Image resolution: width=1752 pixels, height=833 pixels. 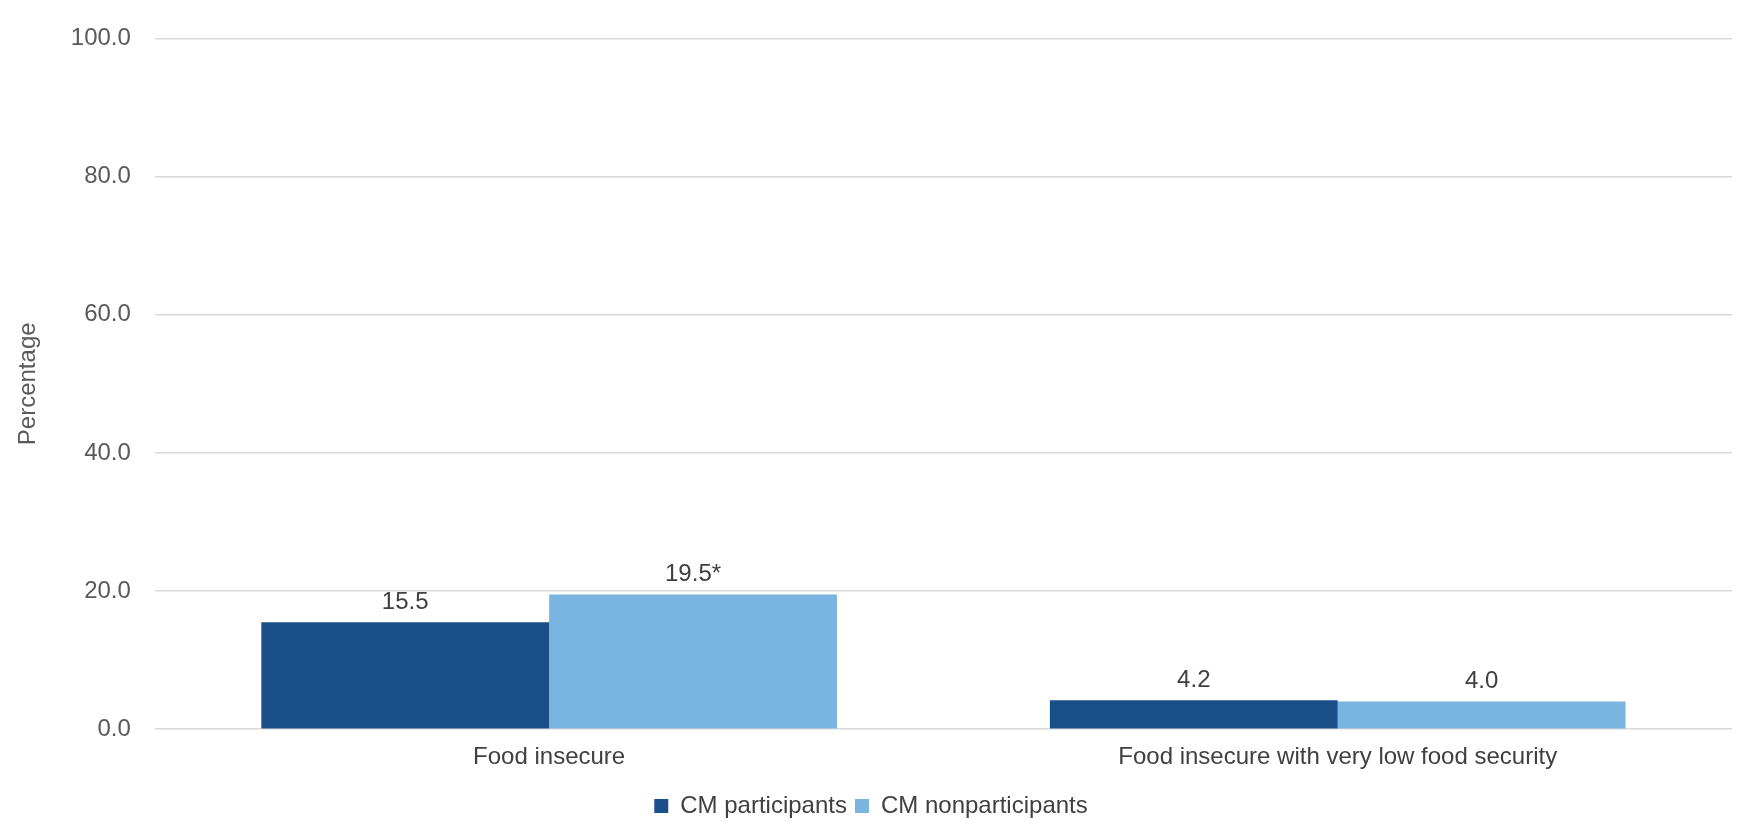 What do you see at coordinates (107, 451) in the screenshot?
I see `y-tick-label: 40.0` at bounding box center [107, 451].